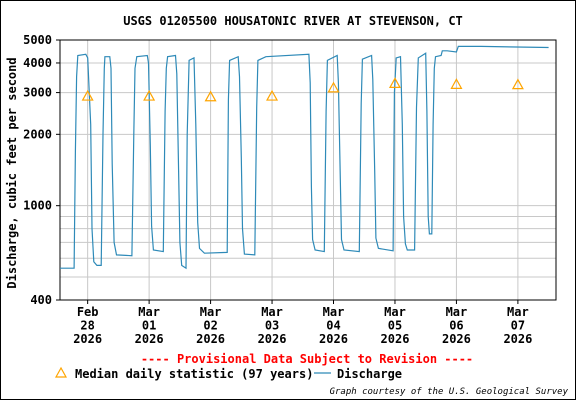 The height and width of the screenshot is (400, 576). What do you see at coordinates (518, 326) in the screenshot?
I see `x-tick-label-day: 07` at bounding box center [518, 326].